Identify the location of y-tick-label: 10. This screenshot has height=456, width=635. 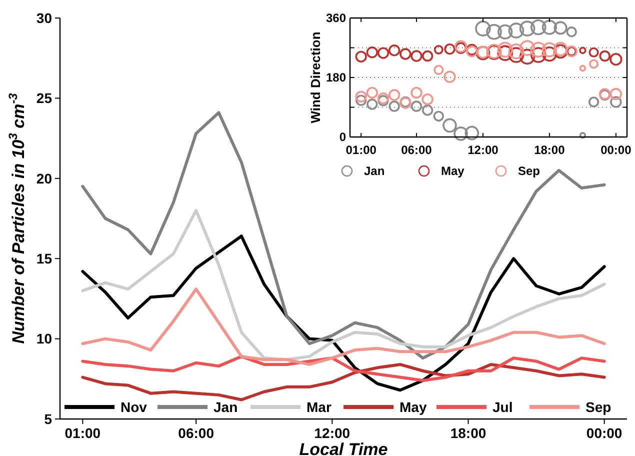
(44, 338).